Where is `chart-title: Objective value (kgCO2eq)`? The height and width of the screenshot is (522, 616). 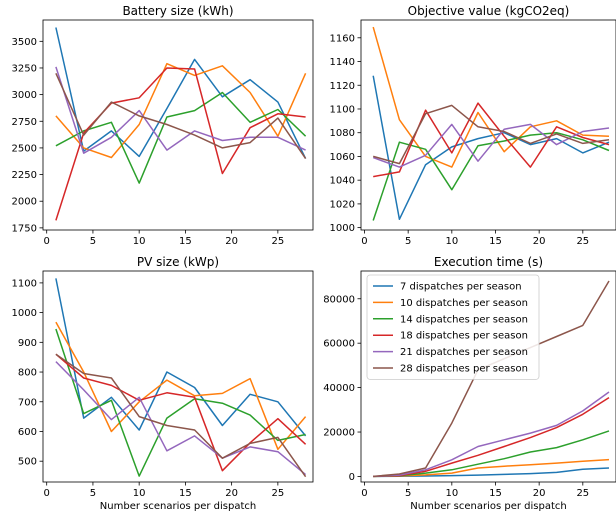 chart-title: Objective value (kgCO2eq) is located at coordinates (489, 11).